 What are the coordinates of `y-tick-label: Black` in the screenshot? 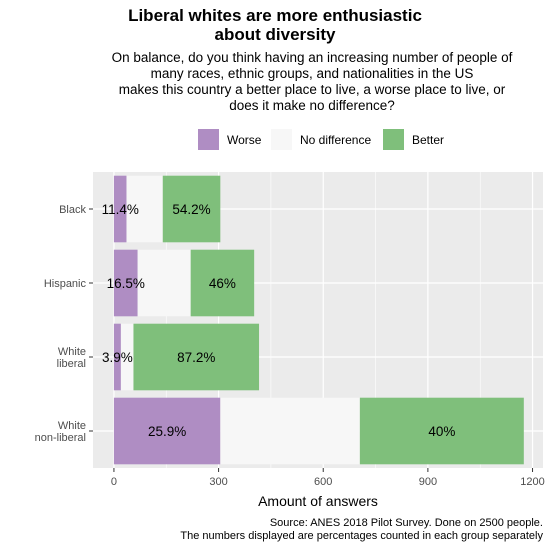 It's located at (72, 210).